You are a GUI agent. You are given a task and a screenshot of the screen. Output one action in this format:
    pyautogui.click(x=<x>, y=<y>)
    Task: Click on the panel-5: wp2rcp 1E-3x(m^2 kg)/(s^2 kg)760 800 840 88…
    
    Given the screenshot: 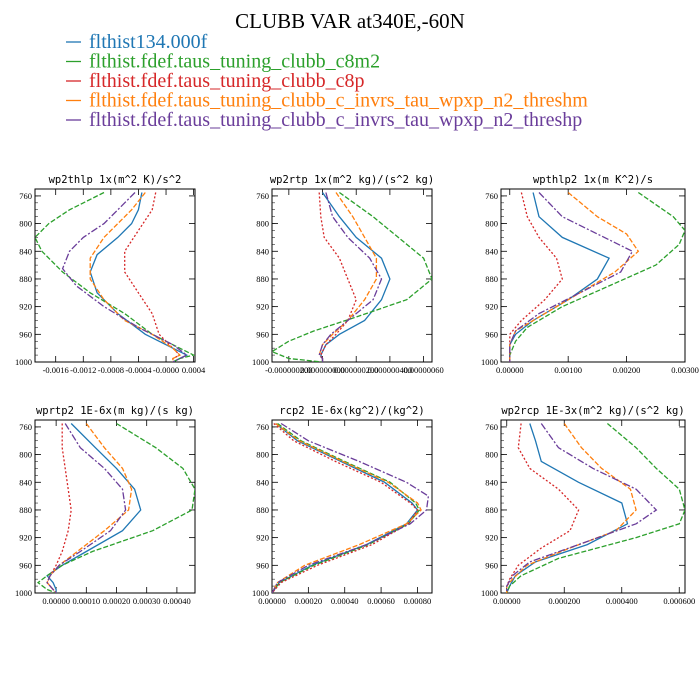 What is the action you would take?
    pyautogui.click(x=588, y=505)
    